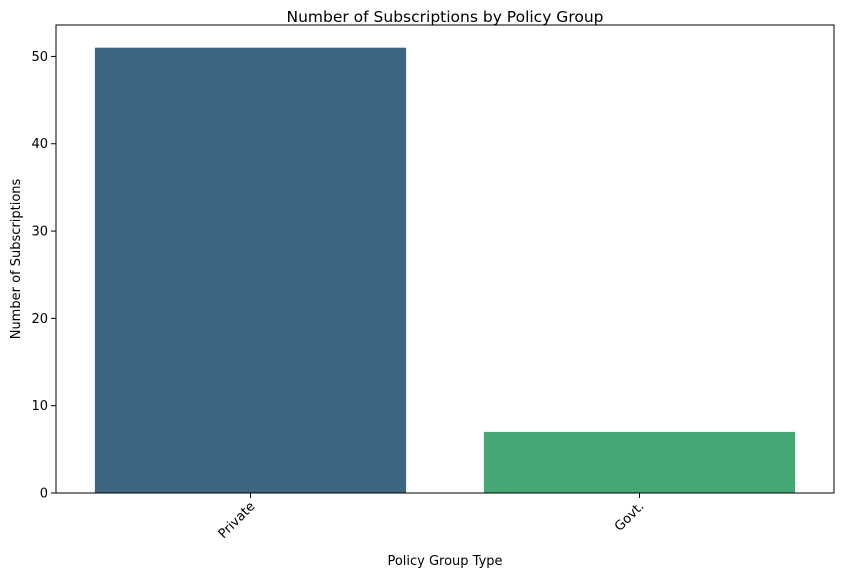 The width and height of the screenshot is (841, 577). Describe the element at coordinates (39, 406) in the screenshot. I see `y-tick-label: 10` at that location.